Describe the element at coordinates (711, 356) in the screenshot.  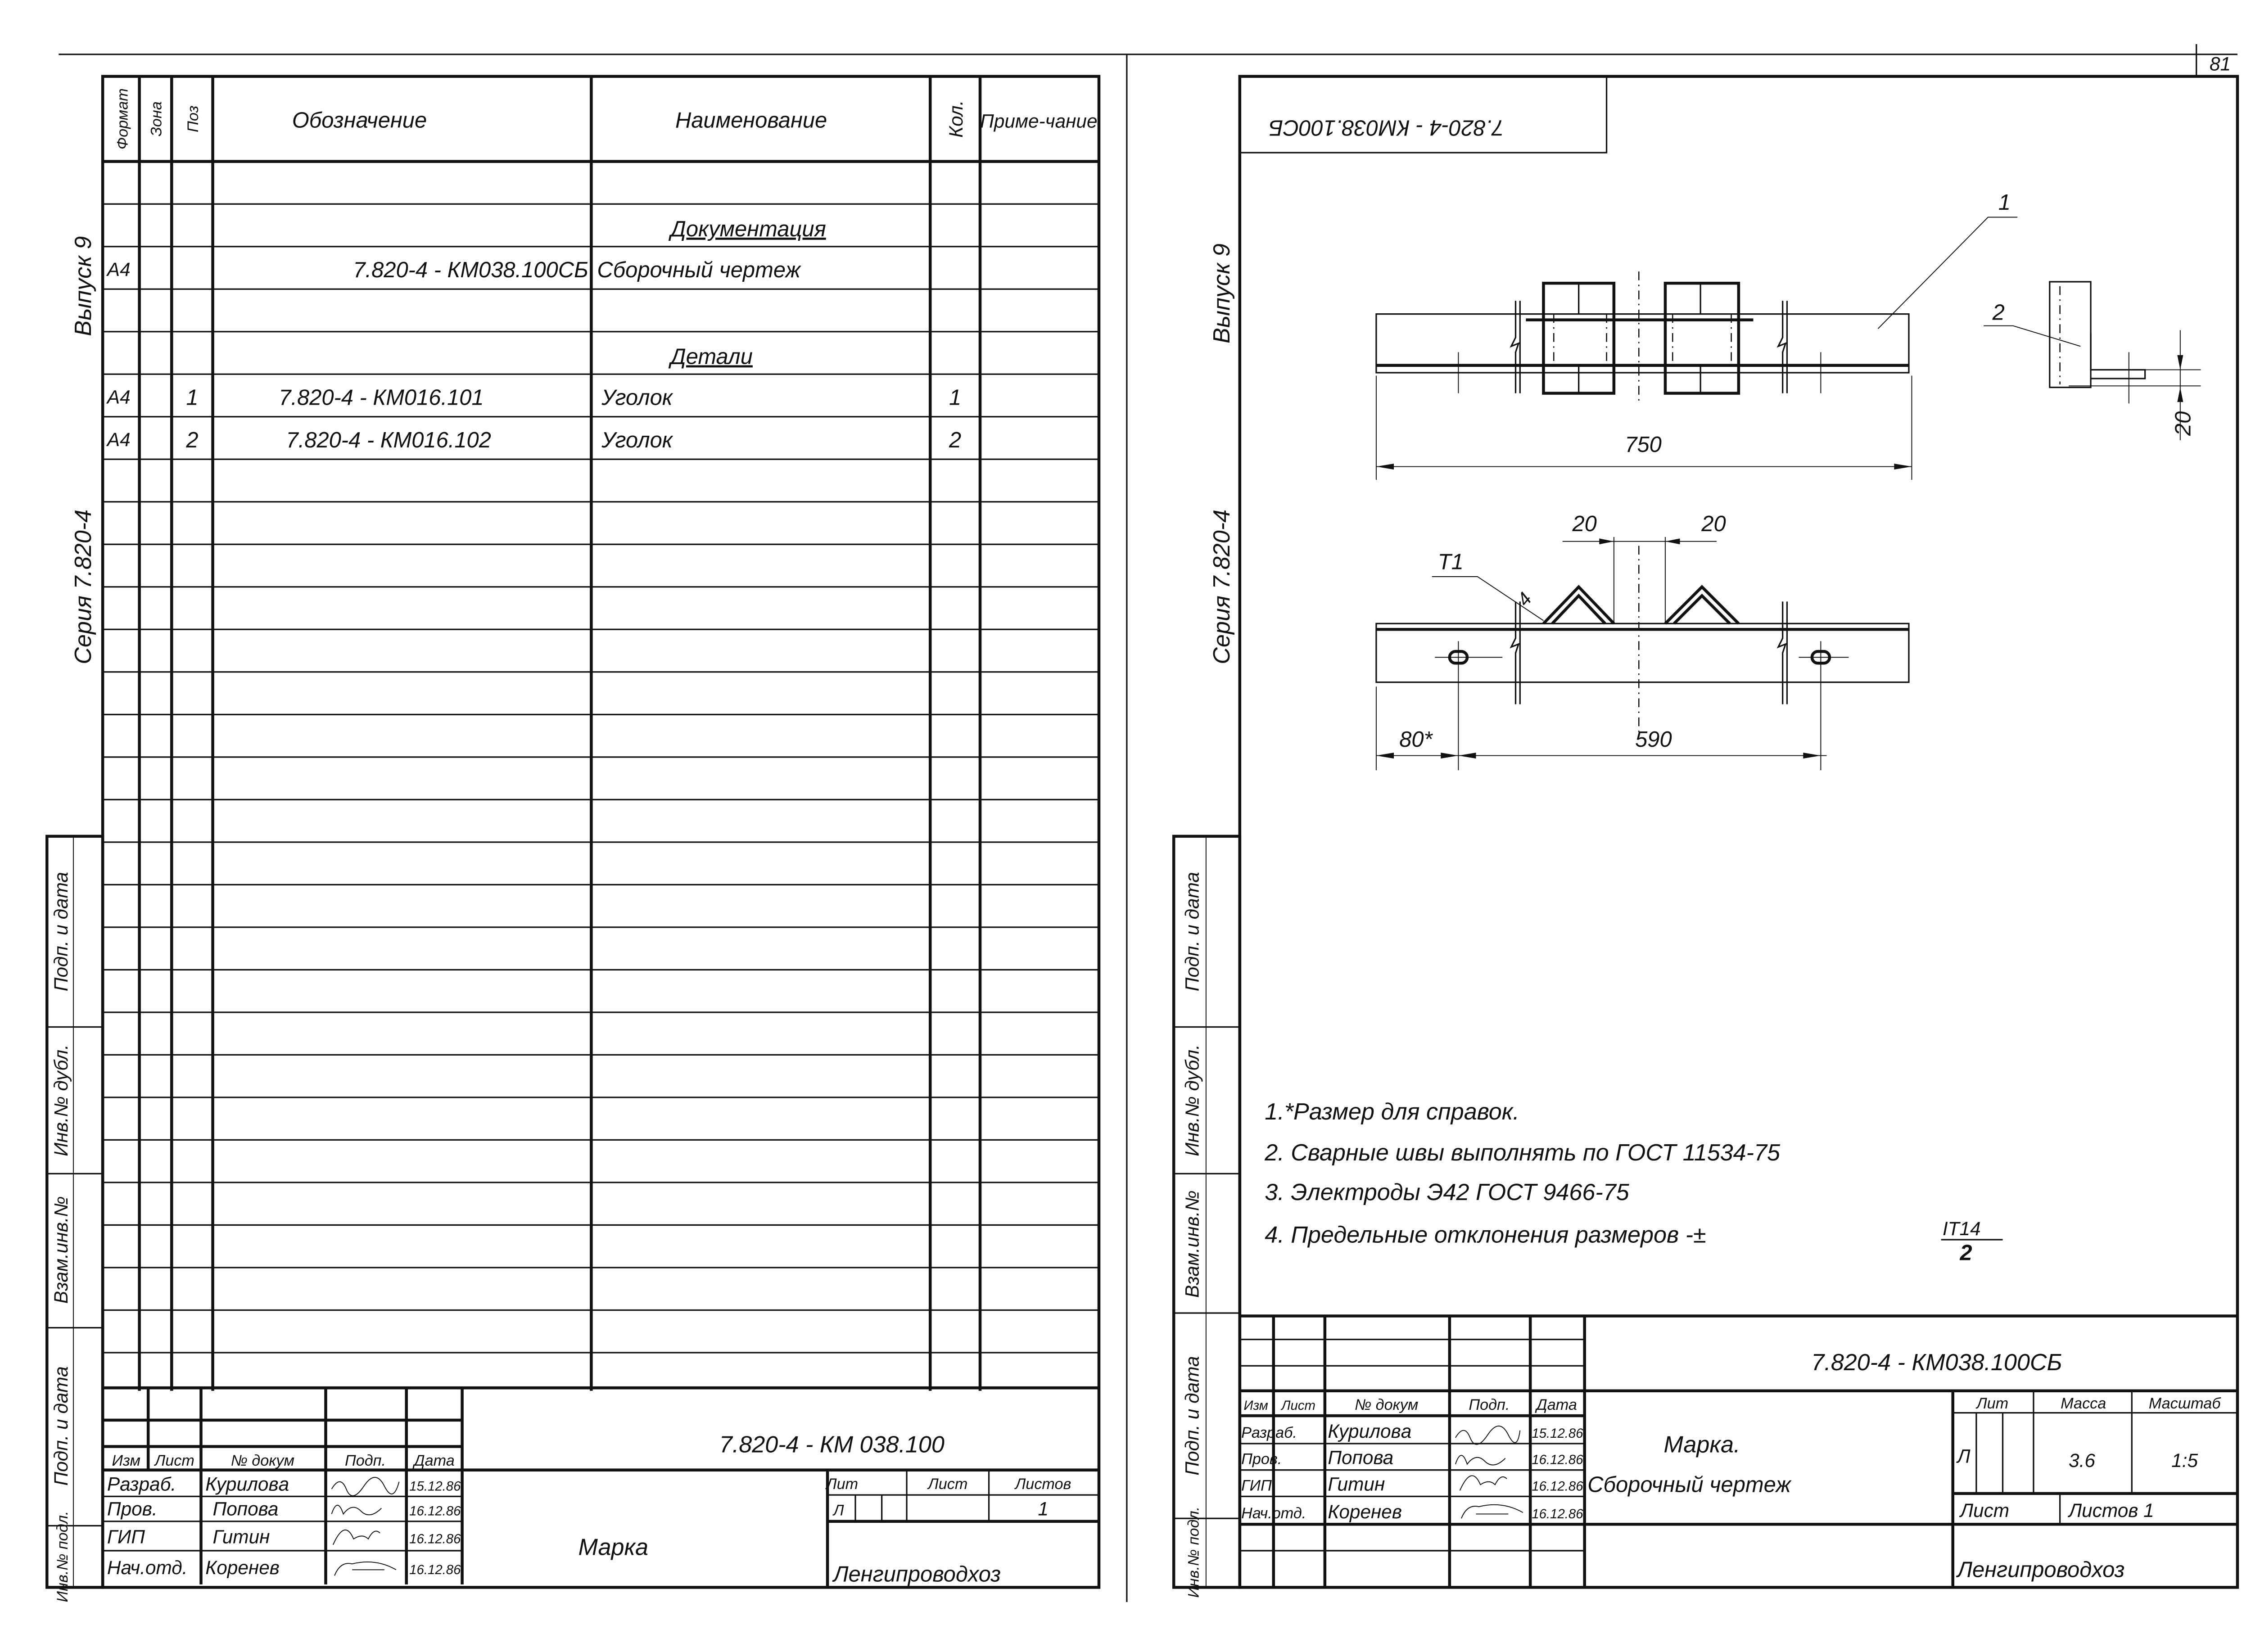
I see `section-details: Детали` at that location.